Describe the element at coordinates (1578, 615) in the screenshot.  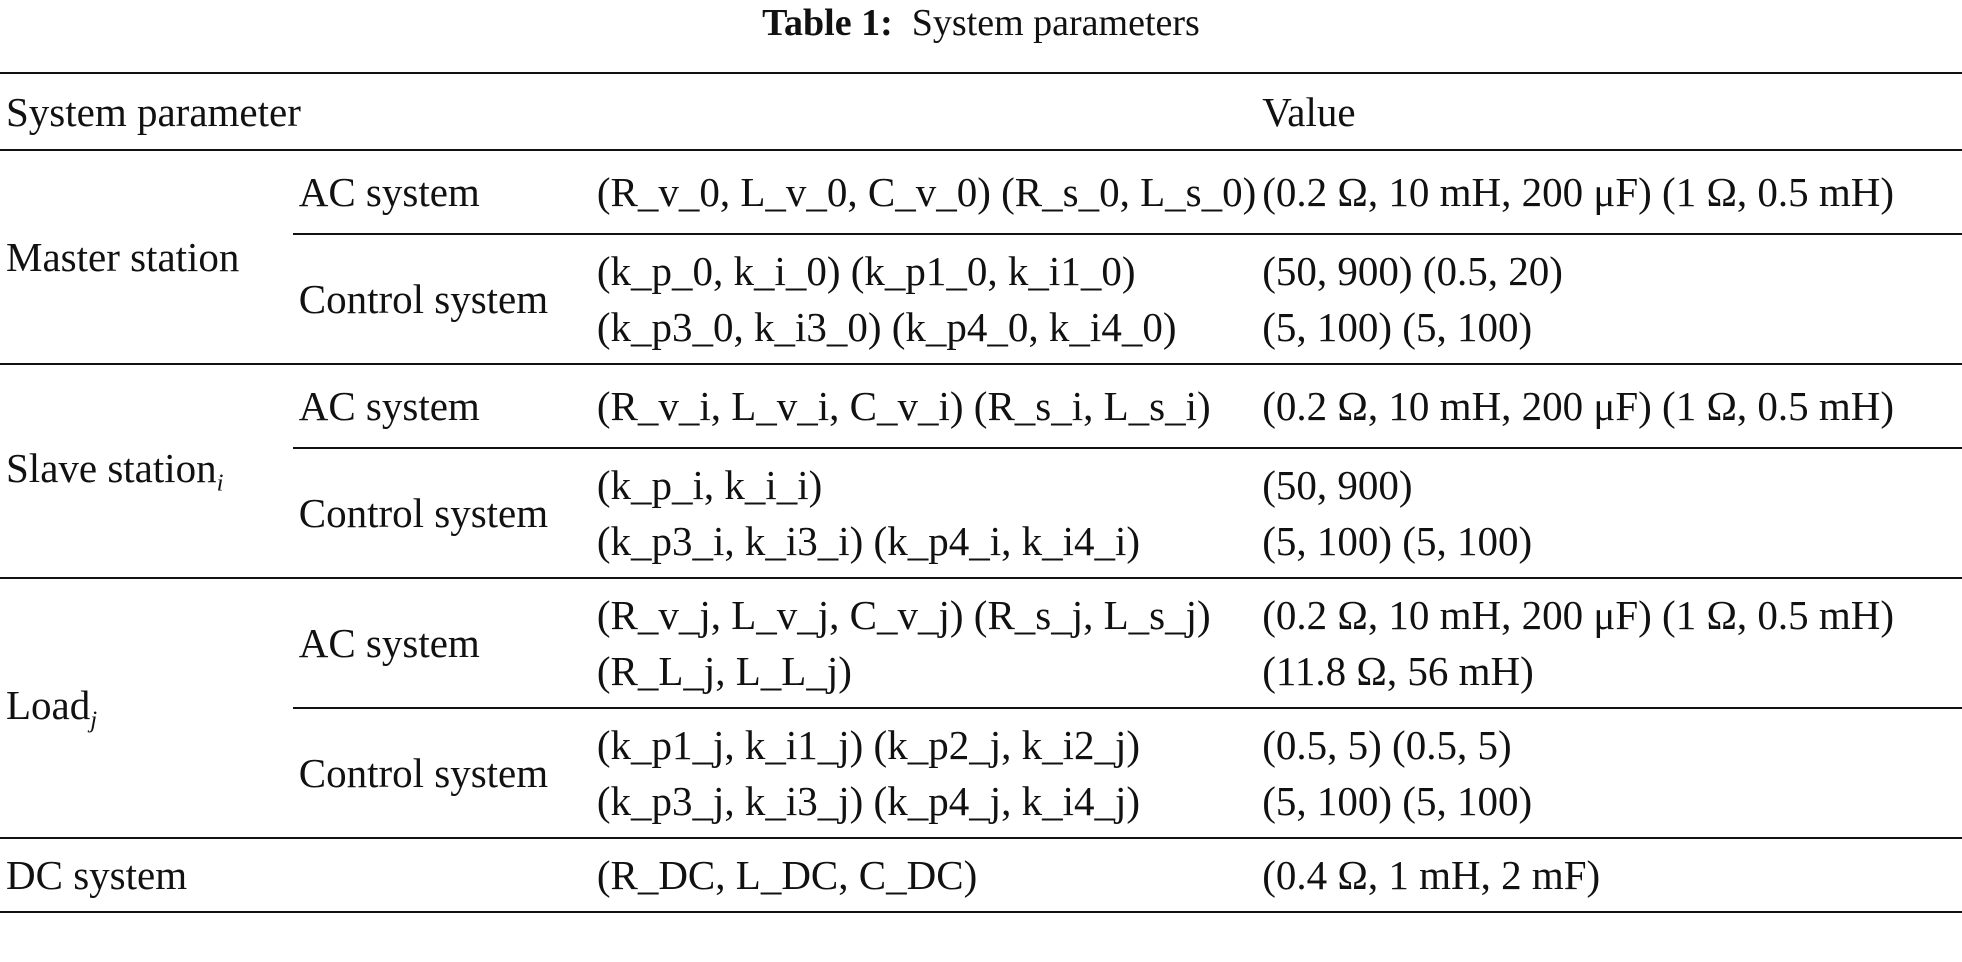
I see `value-line: (0.2 Ω, 10 mH, 200 μF) (1 Ω, 0.5 mH)` at that location.